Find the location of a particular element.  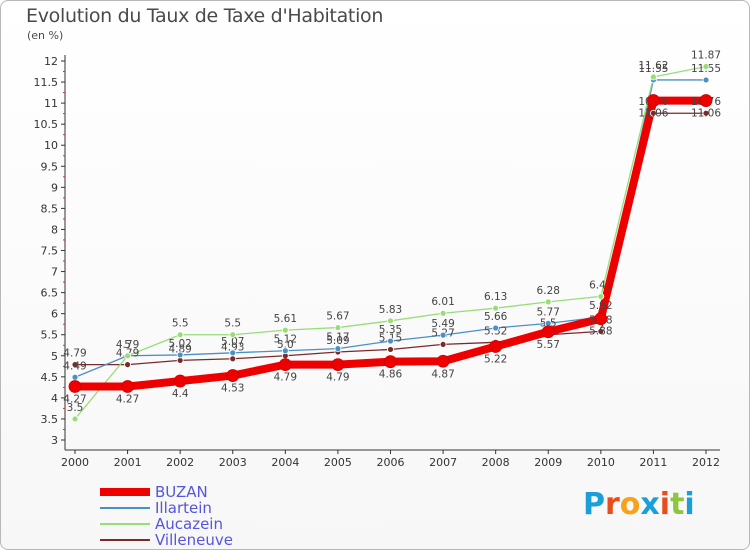

data-label-illartein: 5.07 is located at coordinates (232, 342).